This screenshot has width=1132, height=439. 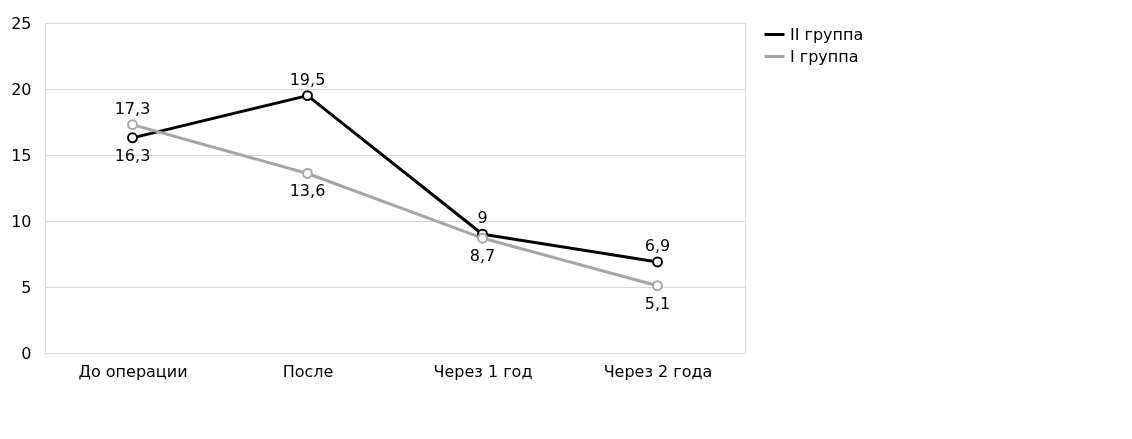 I want to click on data-label: 5,1, so click(x=657, y=303).